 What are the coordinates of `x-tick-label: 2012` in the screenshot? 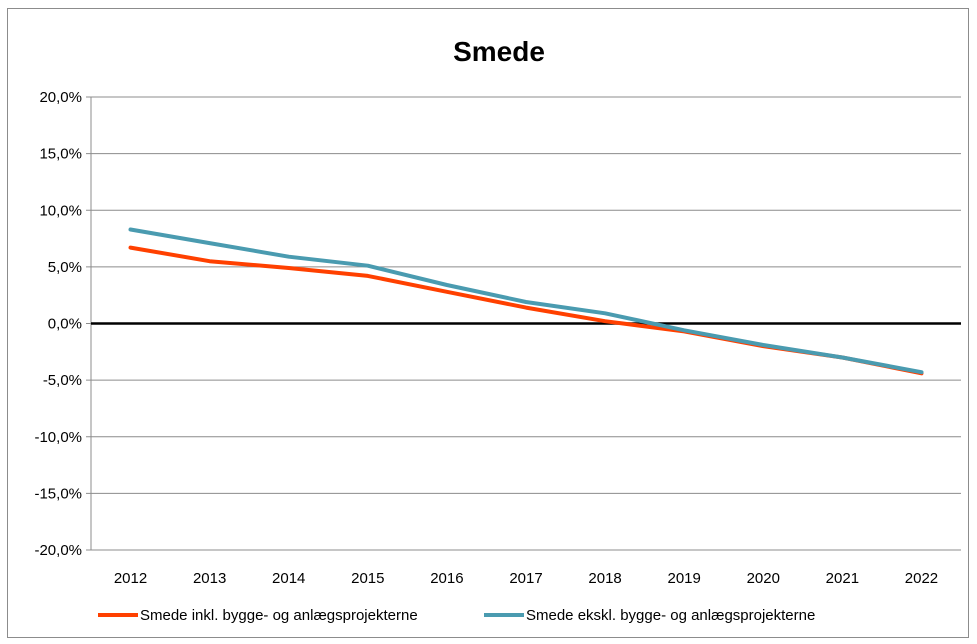 It's located at (130, 578).